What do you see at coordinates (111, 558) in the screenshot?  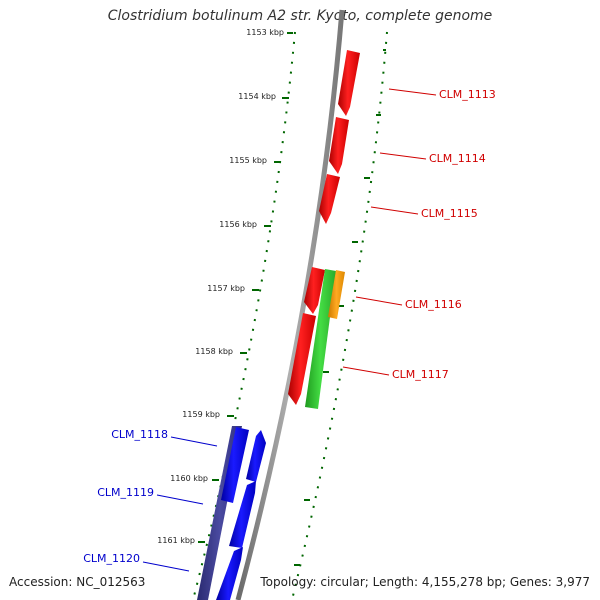 I see `gene-label-clm-1120: CLM_1120` at bounding box center [111, 558].